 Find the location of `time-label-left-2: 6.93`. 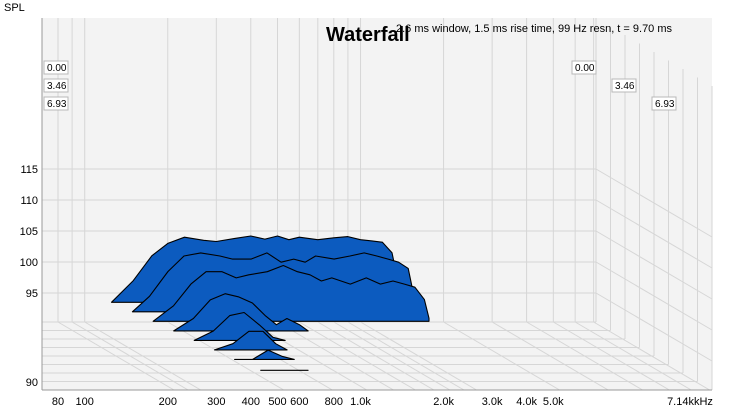

time-label-left-2: 6.93 is located at coordinates (57, 104).